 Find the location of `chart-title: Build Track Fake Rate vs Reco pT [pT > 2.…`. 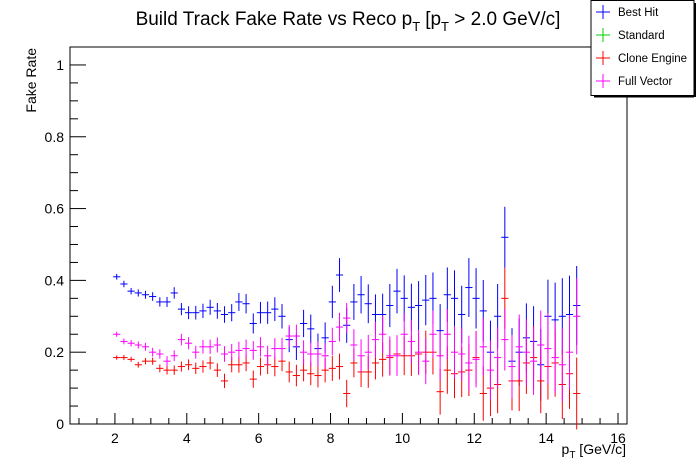

chart-title: Build Track Fake Rate vs Reco pT [pT > 2.… is located at coordinates (348, 21).